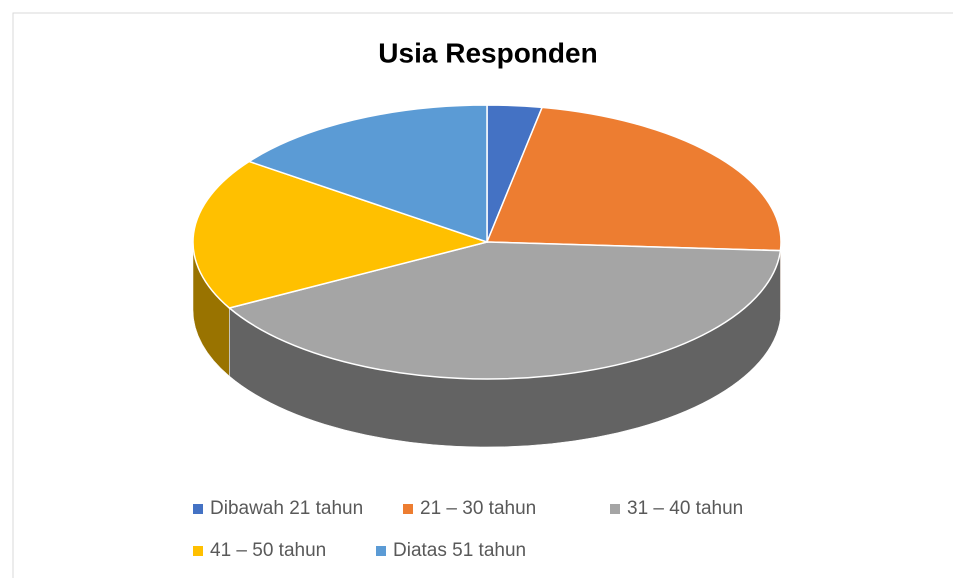 Image resolution: width=953 pixels, height=578 pixels. What do you see at coordinates (685, 508) in the screenshot?
I see `legend-label: 31 – 40 tahun` at bounding box center [685, 508].